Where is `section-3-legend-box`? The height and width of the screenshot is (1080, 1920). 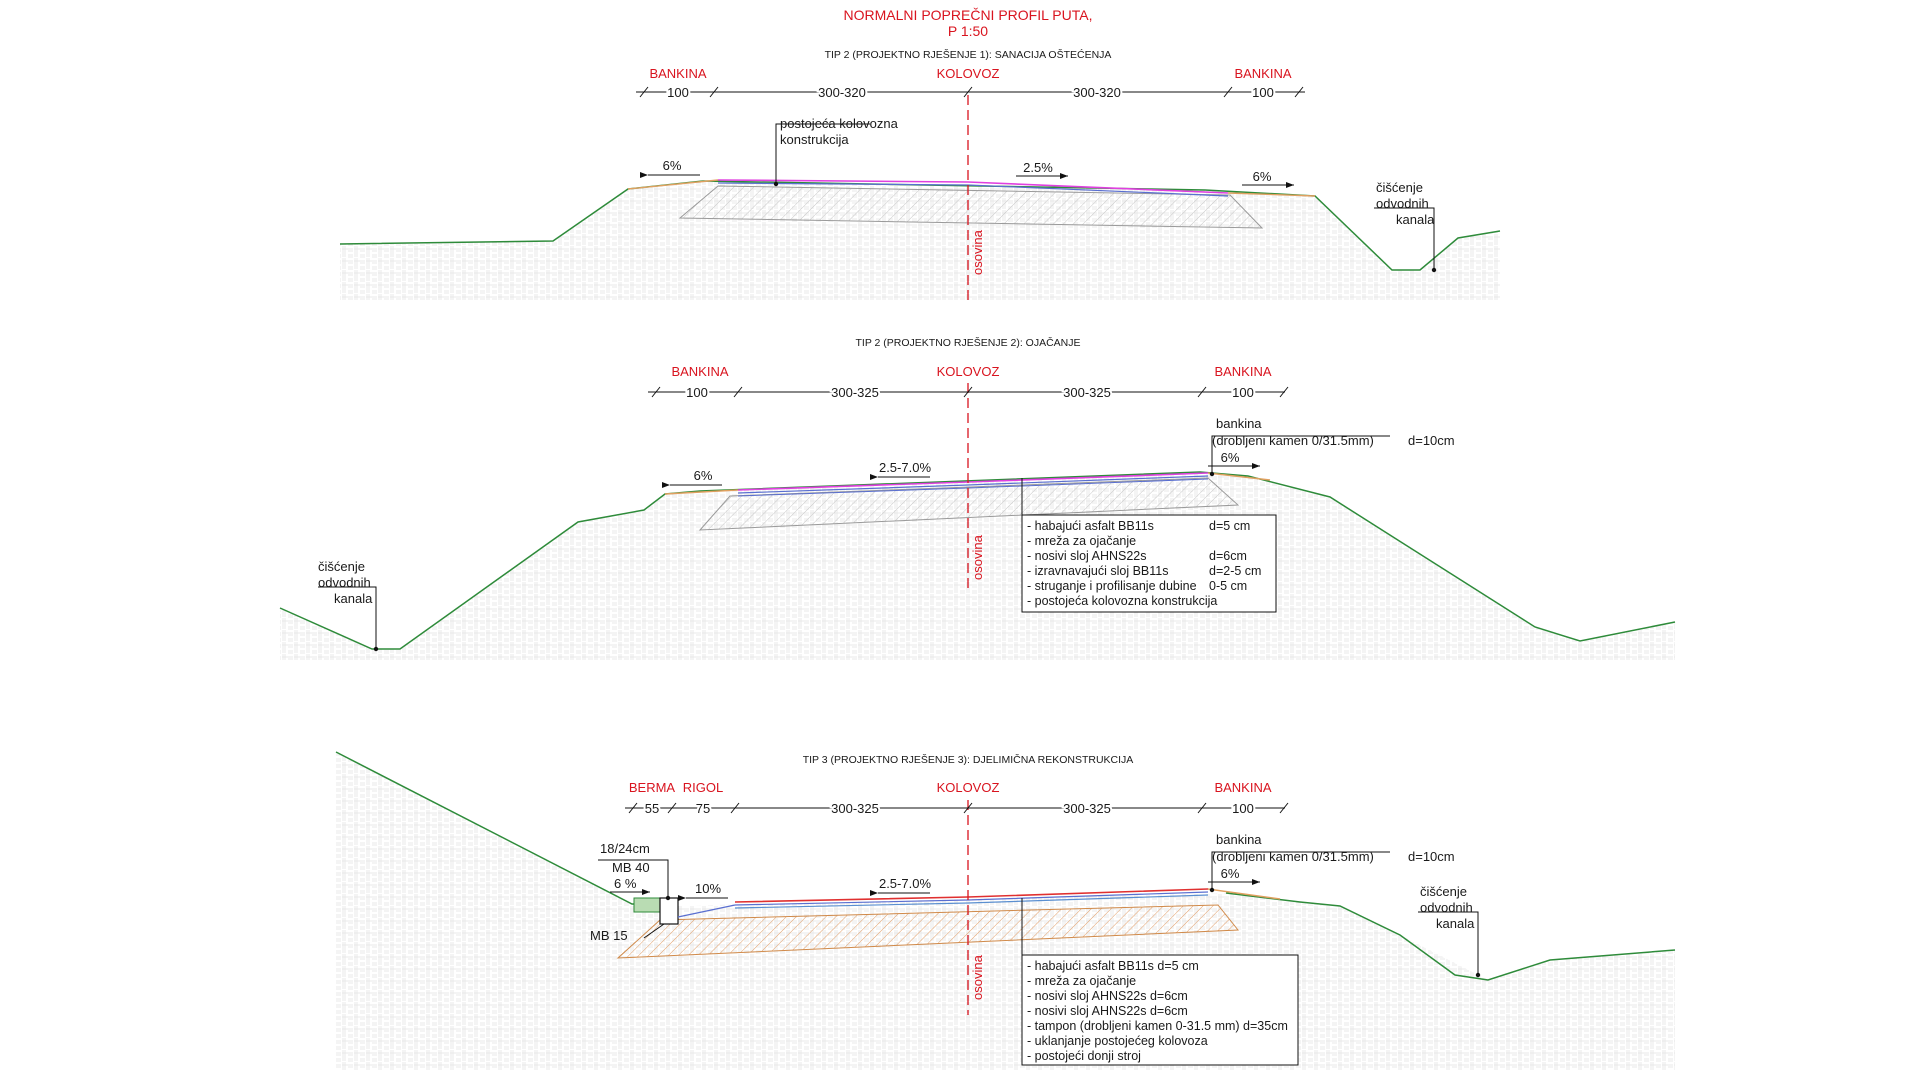 section-3-legend-box is located at coordinates (1160, 1010).